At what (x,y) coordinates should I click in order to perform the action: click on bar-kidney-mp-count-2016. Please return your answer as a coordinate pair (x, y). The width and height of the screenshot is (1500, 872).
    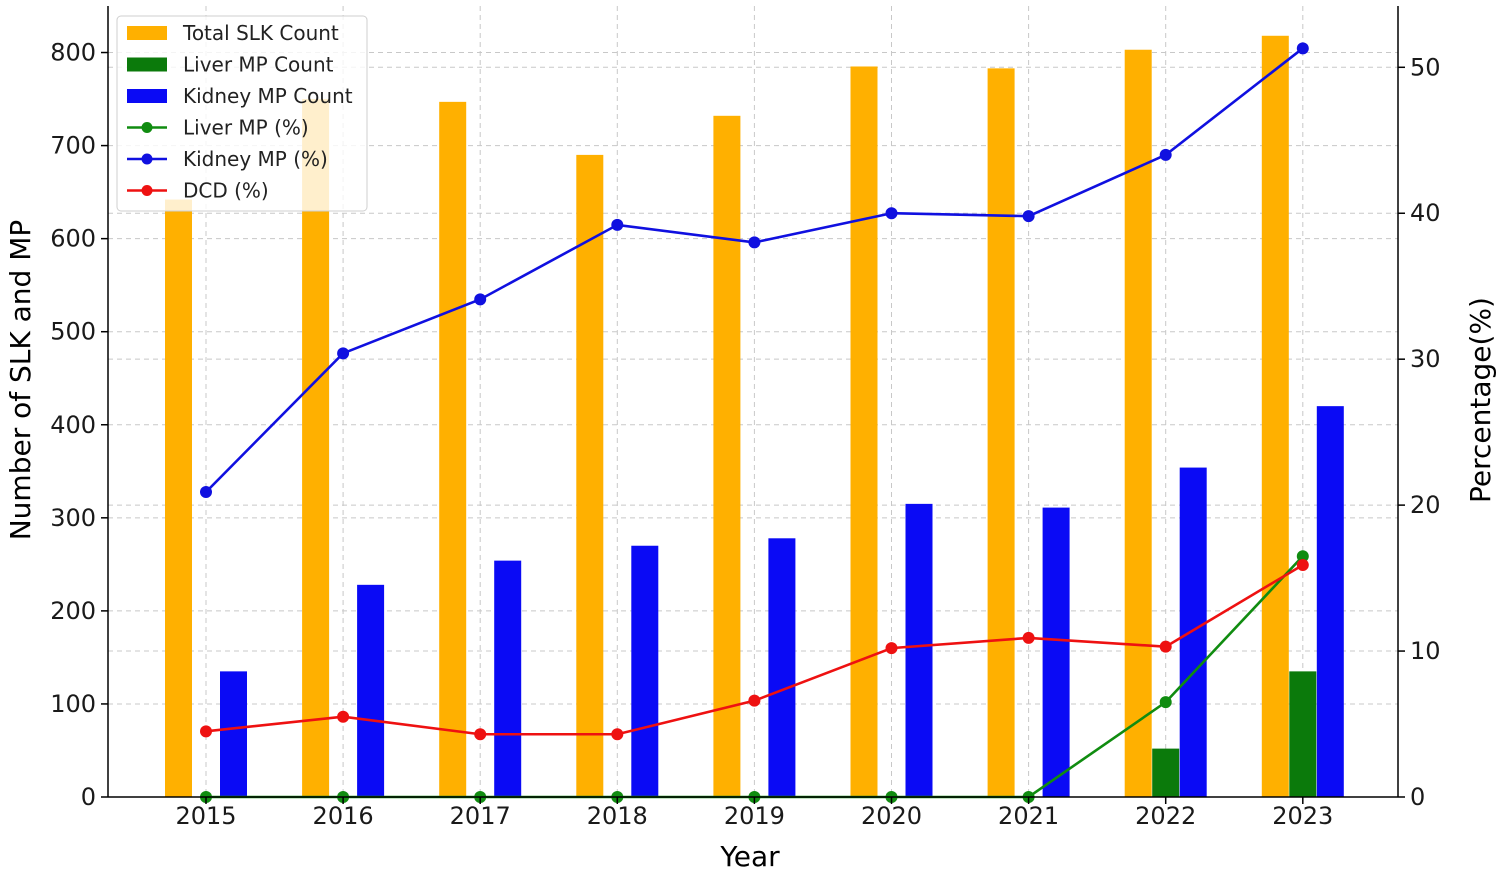
    Looking at the image, I should click on (371, 690).